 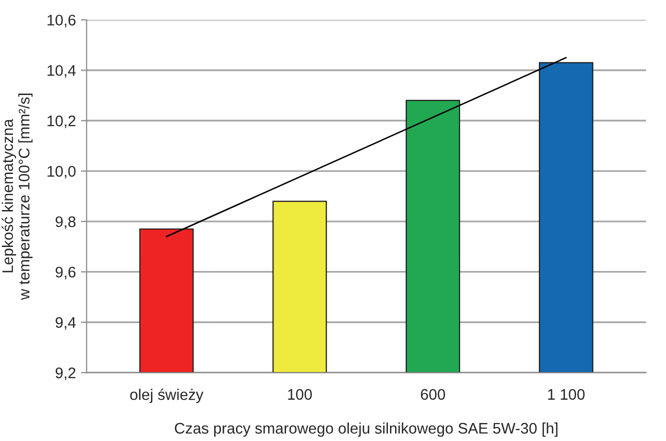 I want to click on y-tick-label: 9,8, so click(x=66, y=222).